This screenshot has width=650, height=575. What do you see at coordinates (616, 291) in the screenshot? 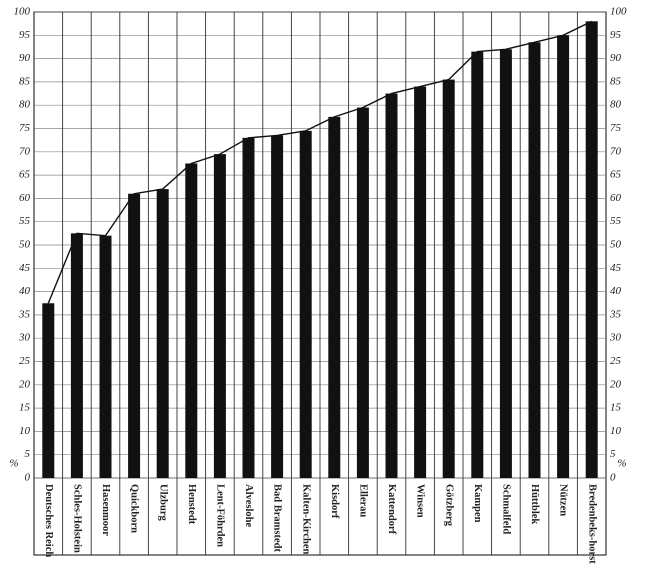
I see `y2-tick-label: 40` at bounding box center [616, 291].